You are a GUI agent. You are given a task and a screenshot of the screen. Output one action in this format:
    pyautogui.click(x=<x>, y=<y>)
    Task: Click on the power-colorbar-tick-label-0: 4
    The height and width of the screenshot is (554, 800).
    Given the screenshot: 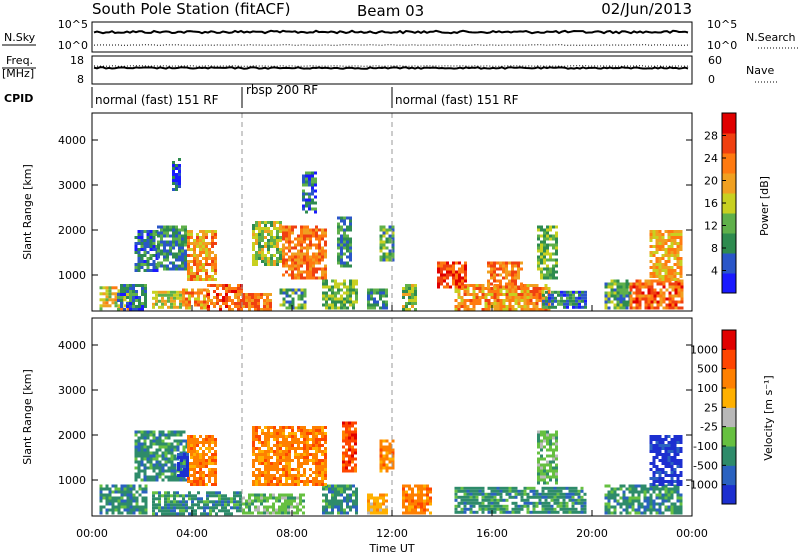 What is the action you would take?
    pyautogui.click(x=714, y=271)
    